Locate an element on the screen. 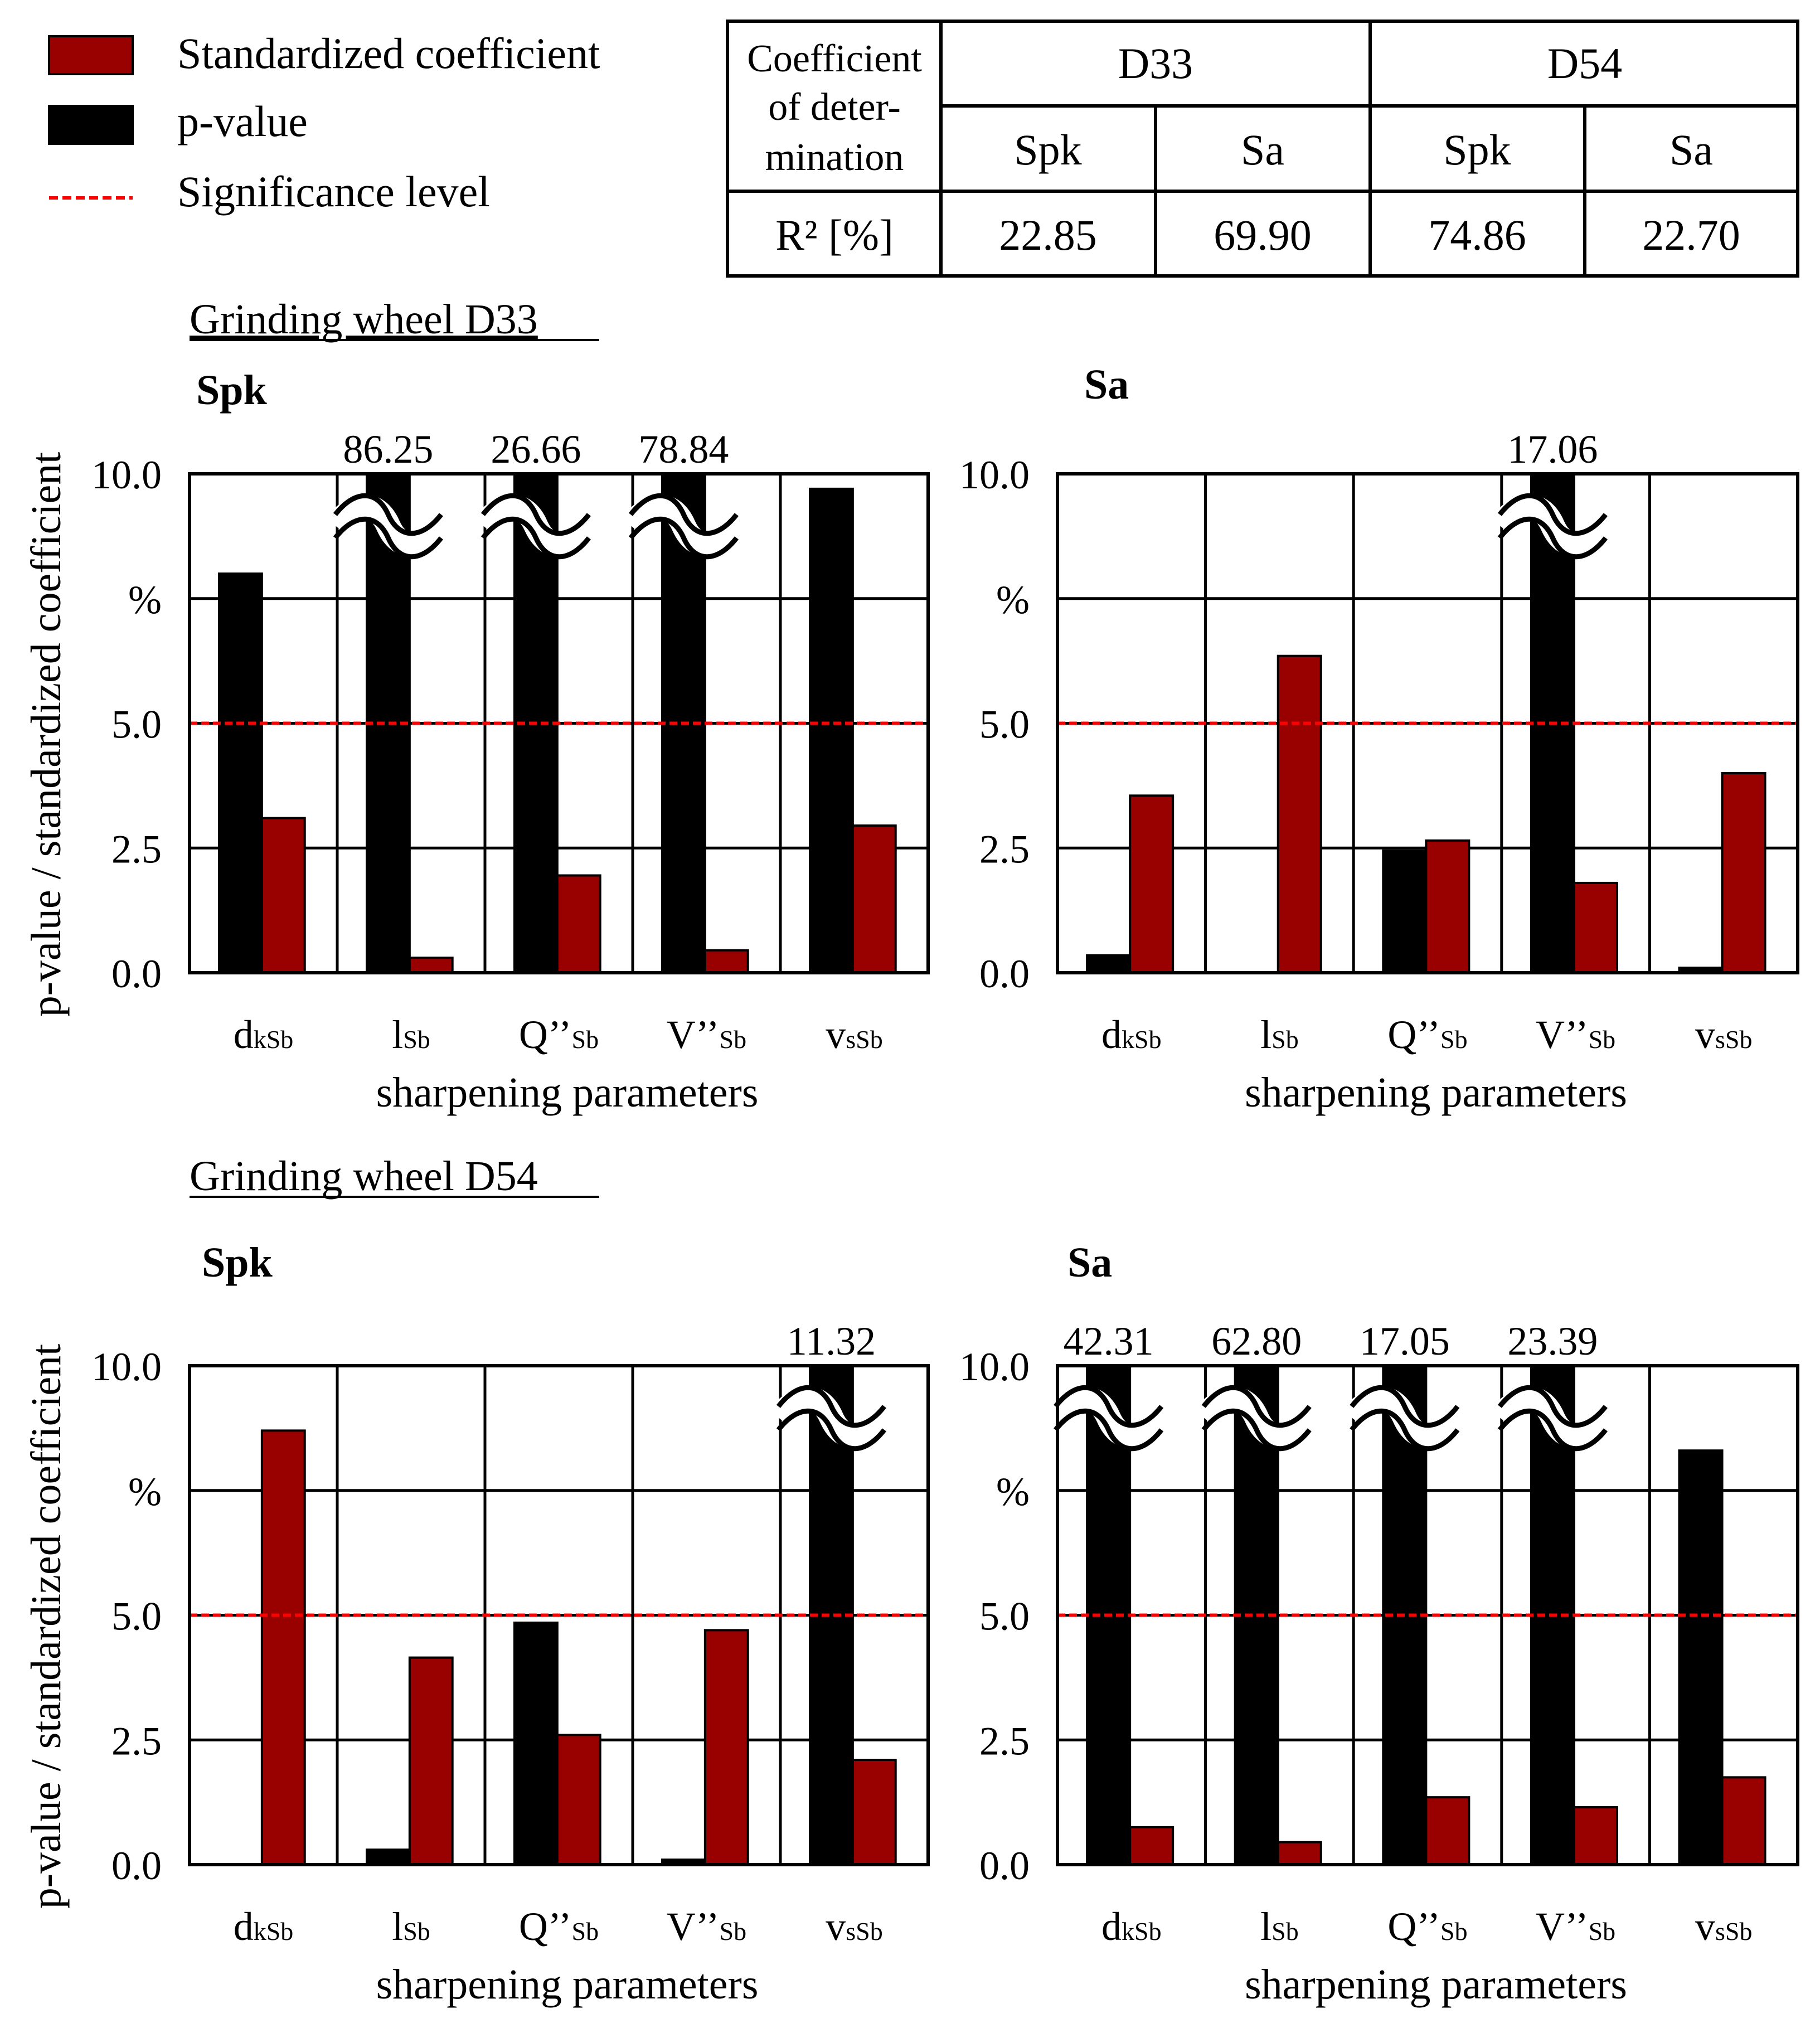 This screenshot has width=1820, height=2033. overflow-value-label: 86.25 is located at coordinates (388, 449).